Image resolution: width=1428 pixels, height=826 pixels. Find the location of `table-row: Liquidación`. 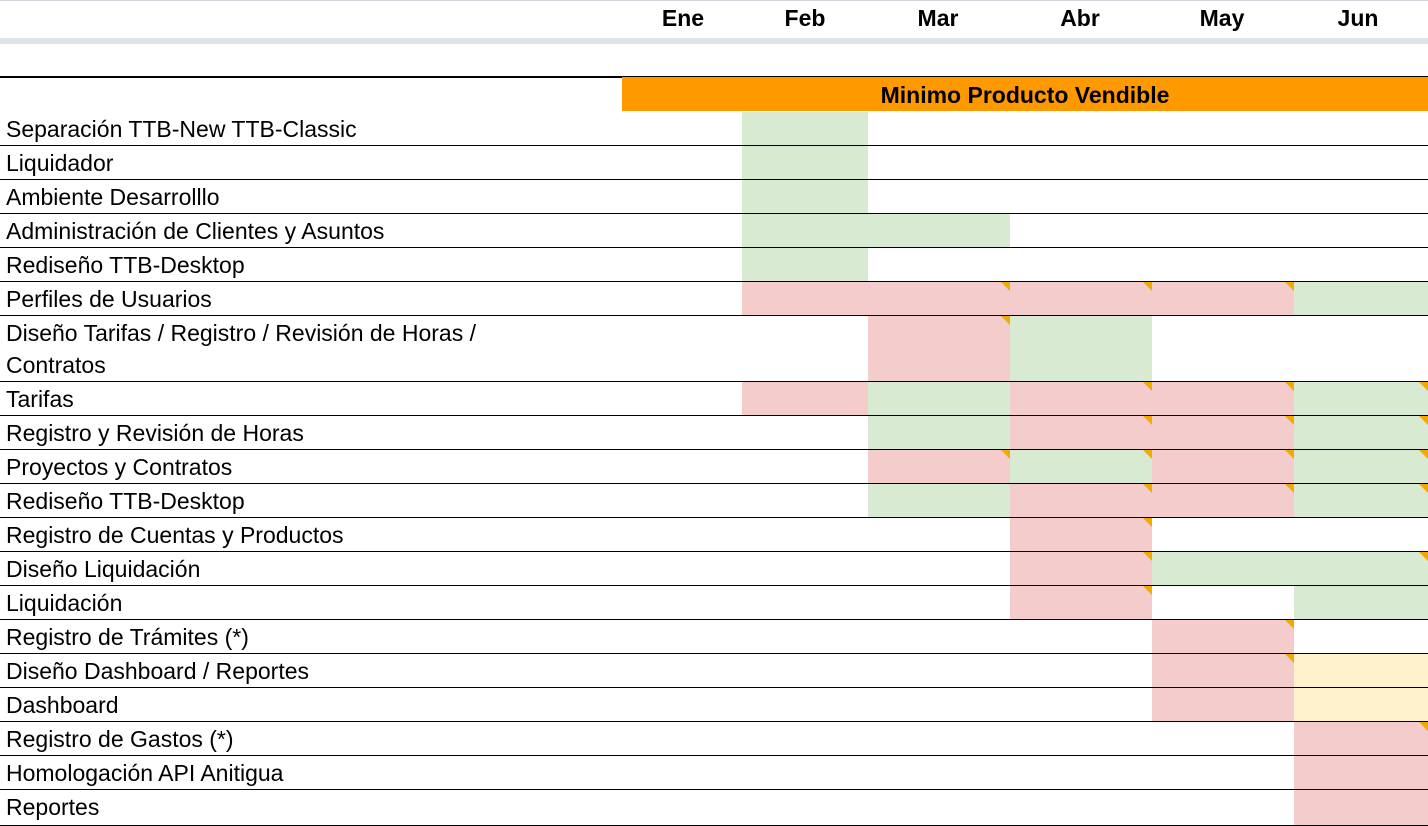

table-row: Liquidación is located at coordinates (714, 603).